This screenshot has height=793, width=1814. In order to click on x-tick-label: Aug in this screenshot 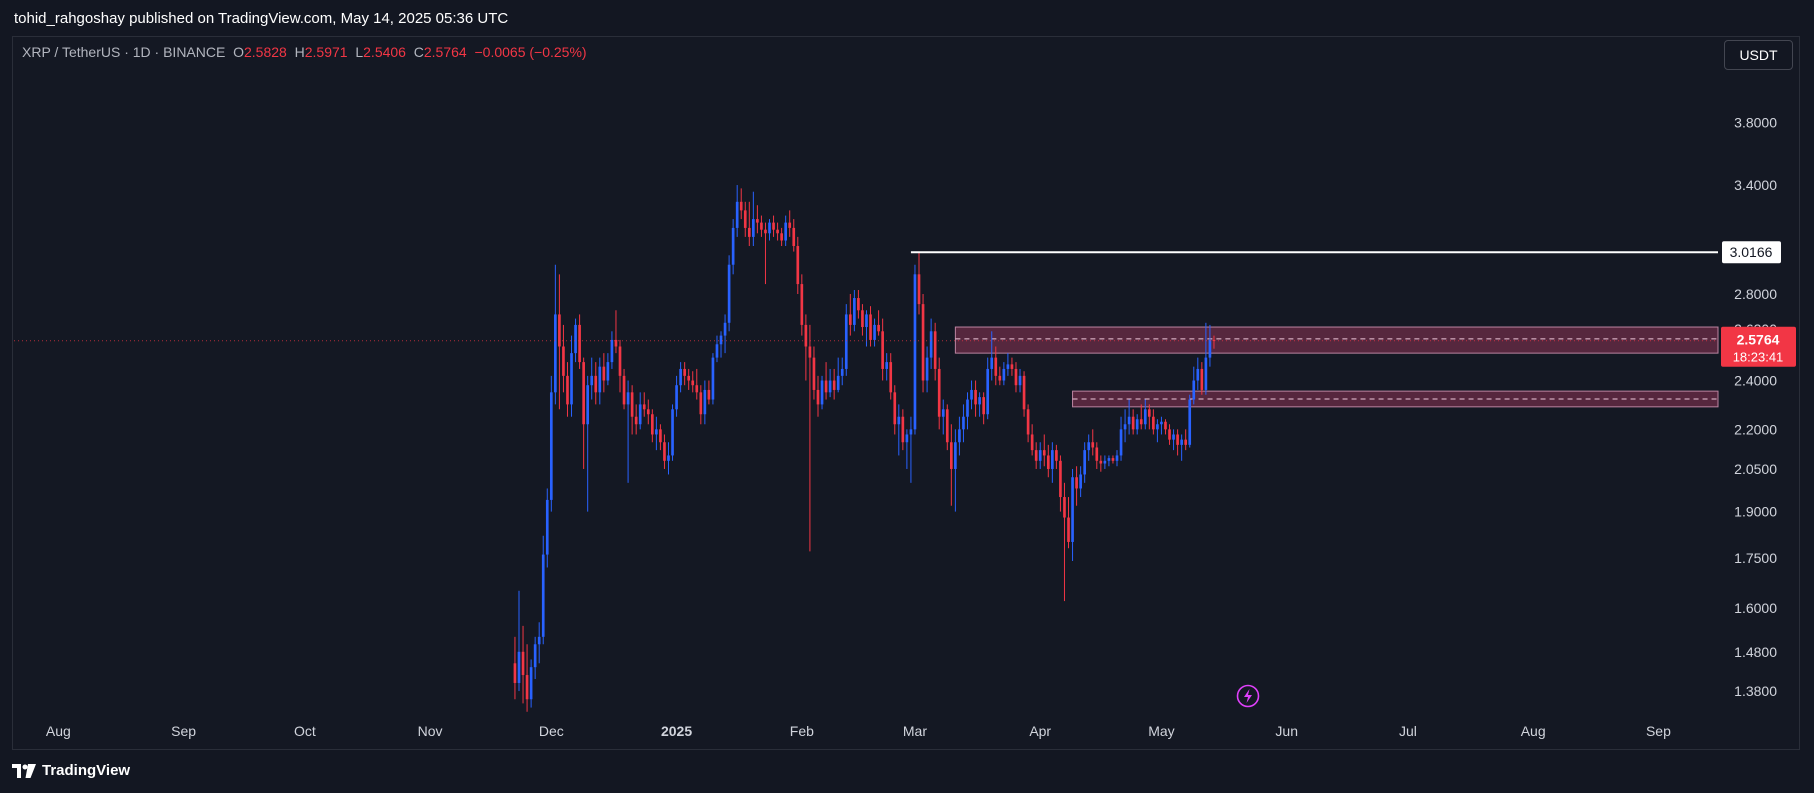, I will do `click(58, 731)`.